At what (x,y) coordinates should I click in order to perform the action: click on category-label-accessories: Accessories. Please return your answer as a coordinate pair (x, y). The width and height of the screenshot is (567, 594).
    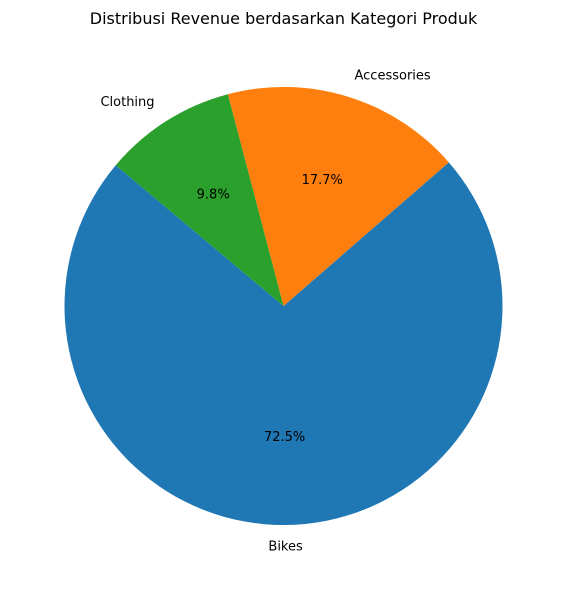
    Looking at the image, I should click on (393, 75).